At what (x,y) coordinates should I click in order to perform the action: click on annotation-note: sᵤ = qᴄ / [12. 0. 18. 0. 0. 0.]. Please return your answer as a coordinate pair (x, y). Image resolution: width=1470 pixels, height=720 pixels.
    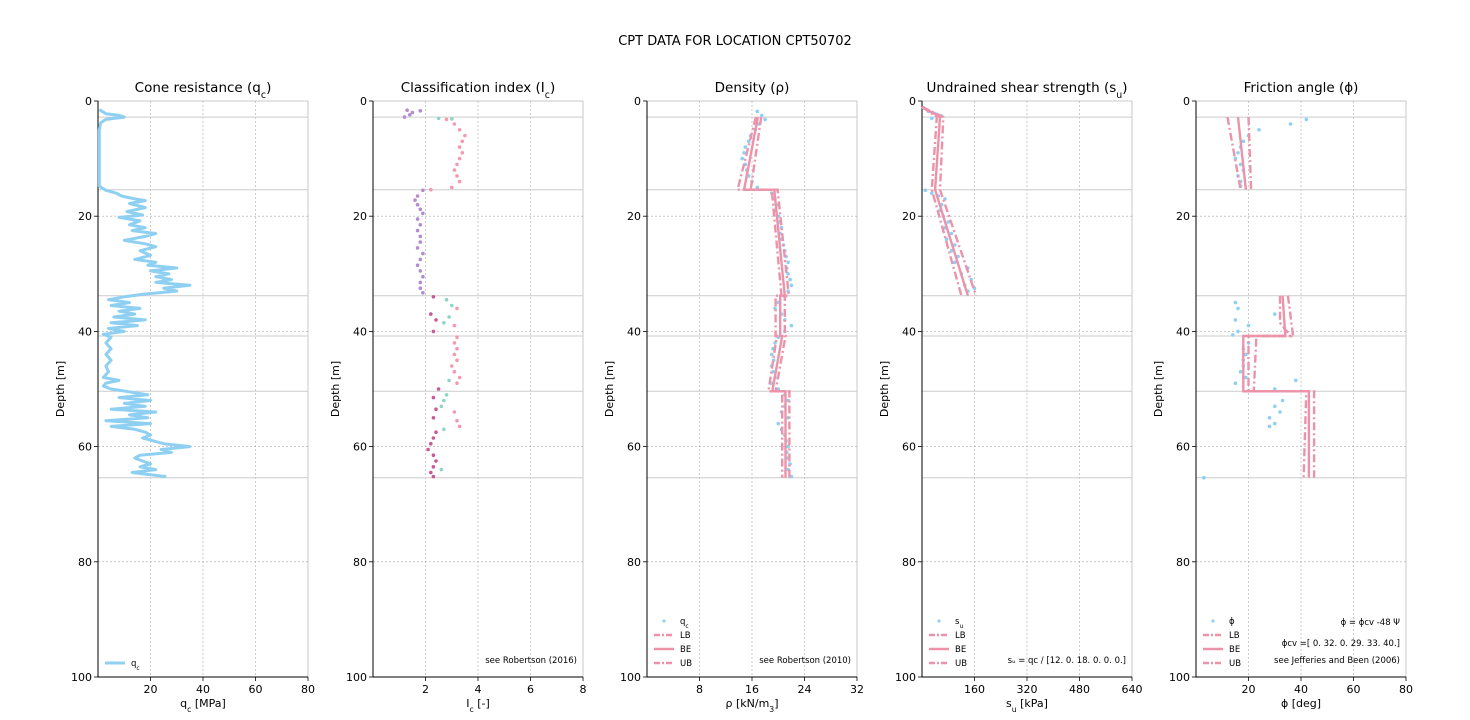
    Looking at the image, I should click on (1067, 661).